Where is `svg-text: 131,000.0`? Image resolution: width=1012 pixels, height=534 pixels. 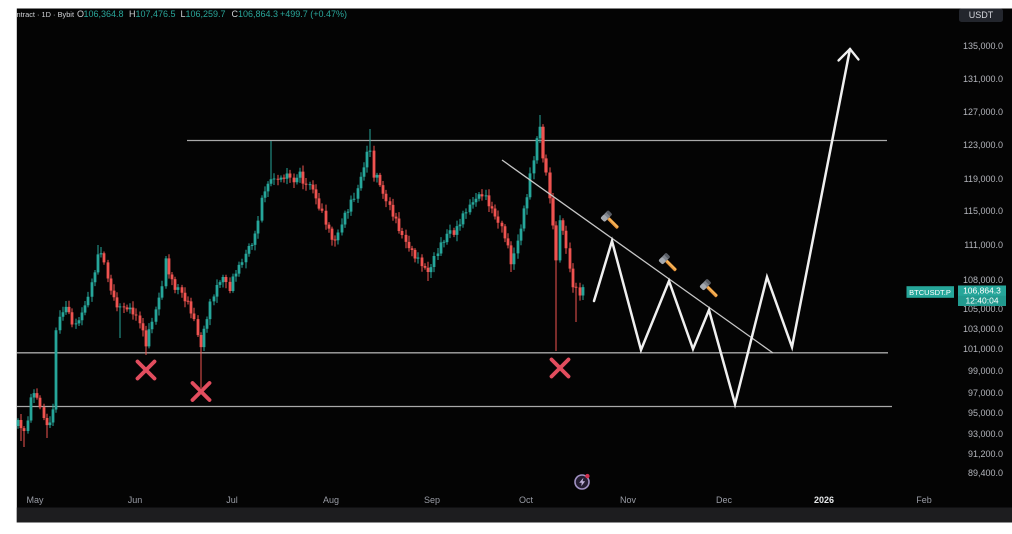 svg-text: 131,000.0 is located at coordinates (983, 79).